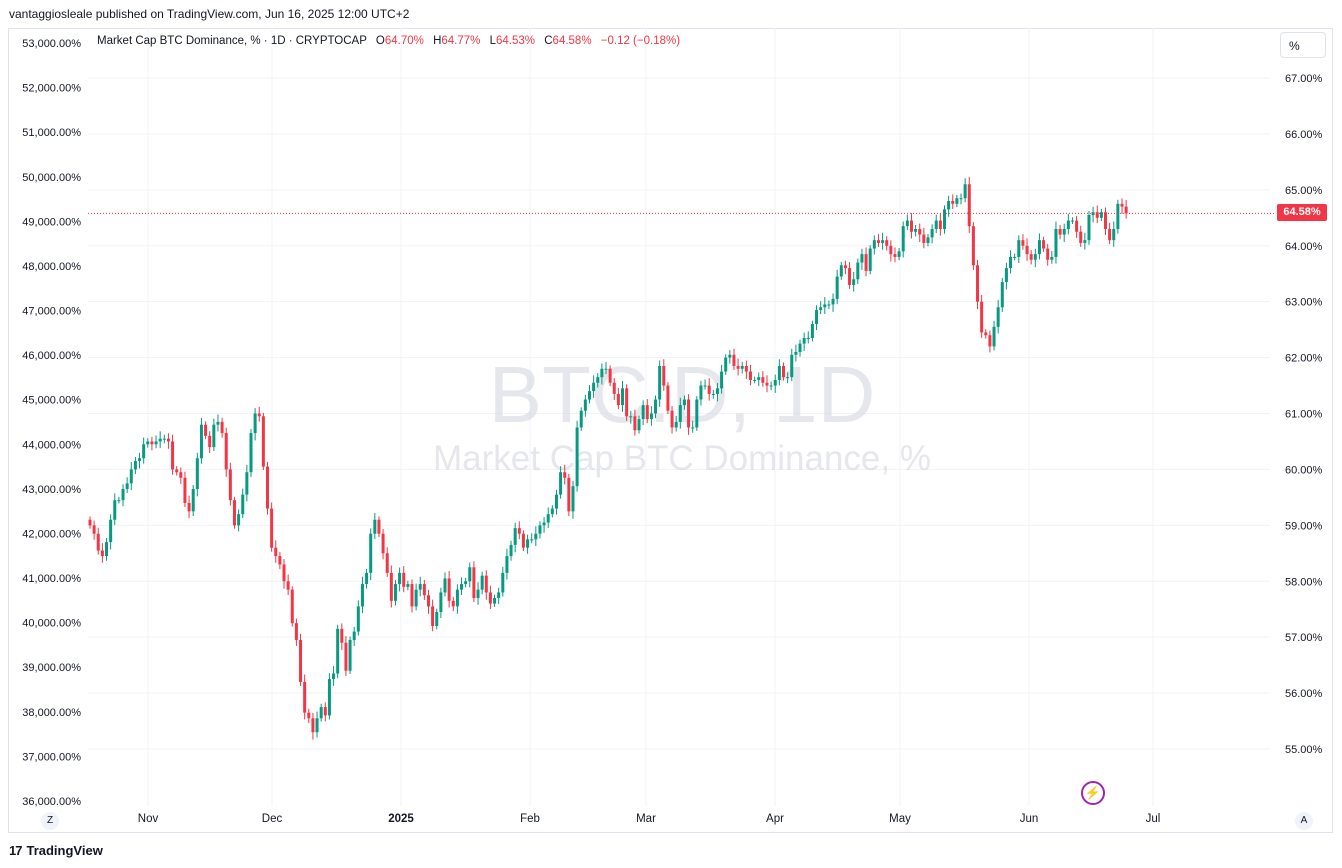 The width and height of the screenshot is (1342, 868). Describe the element at coordinates (1304, 582) in the screenshot. I see `right-axis-tick: 58.00%` at that location.